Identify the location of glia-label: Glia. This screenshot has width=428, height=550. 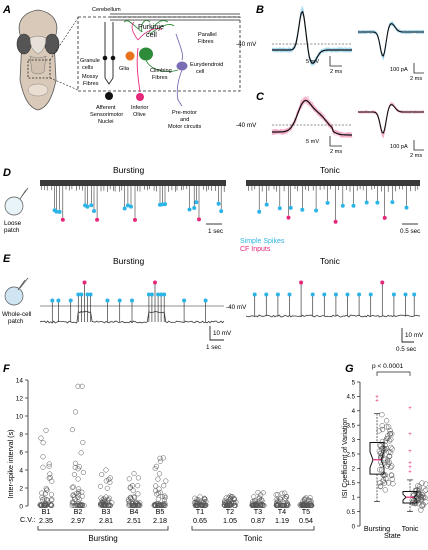
(124, 69).